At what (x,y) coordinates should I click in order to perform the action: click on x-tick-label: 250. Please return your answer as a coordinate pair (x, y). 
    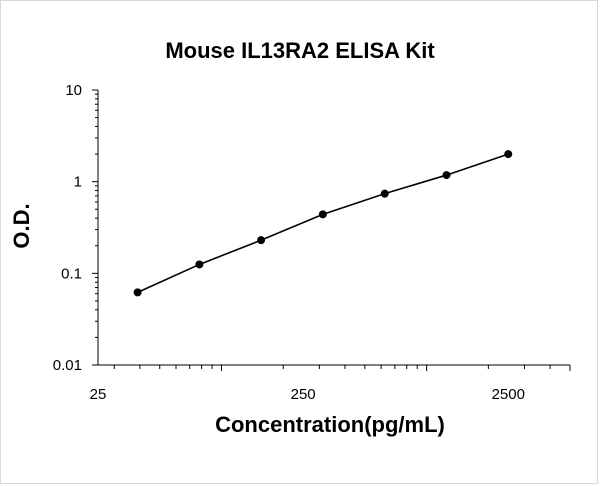
    Looking at the image, I should click on (303, 394).